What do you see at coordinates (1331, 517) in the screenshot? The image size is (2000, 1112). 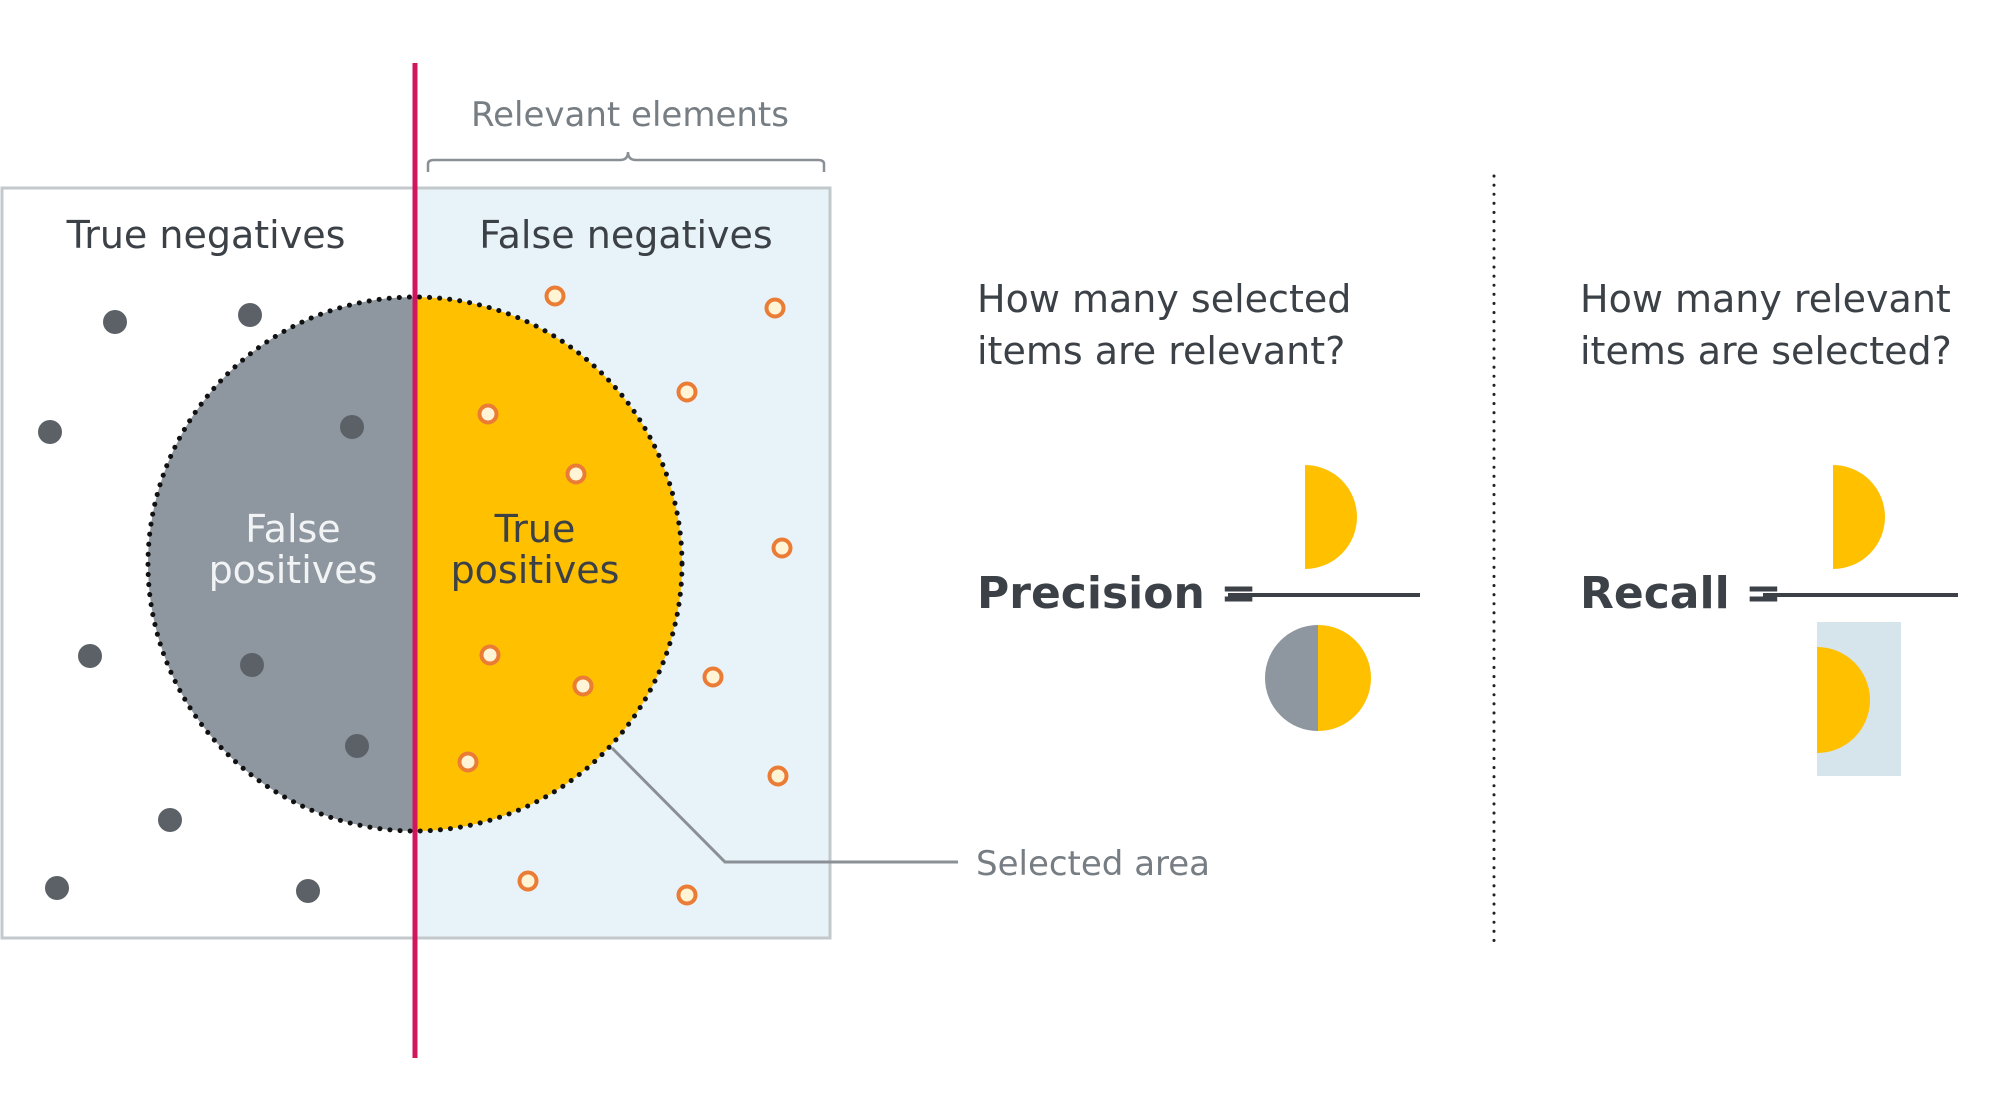 I see `precision-numerator-half-circle` at bounding box center [1331, 517].